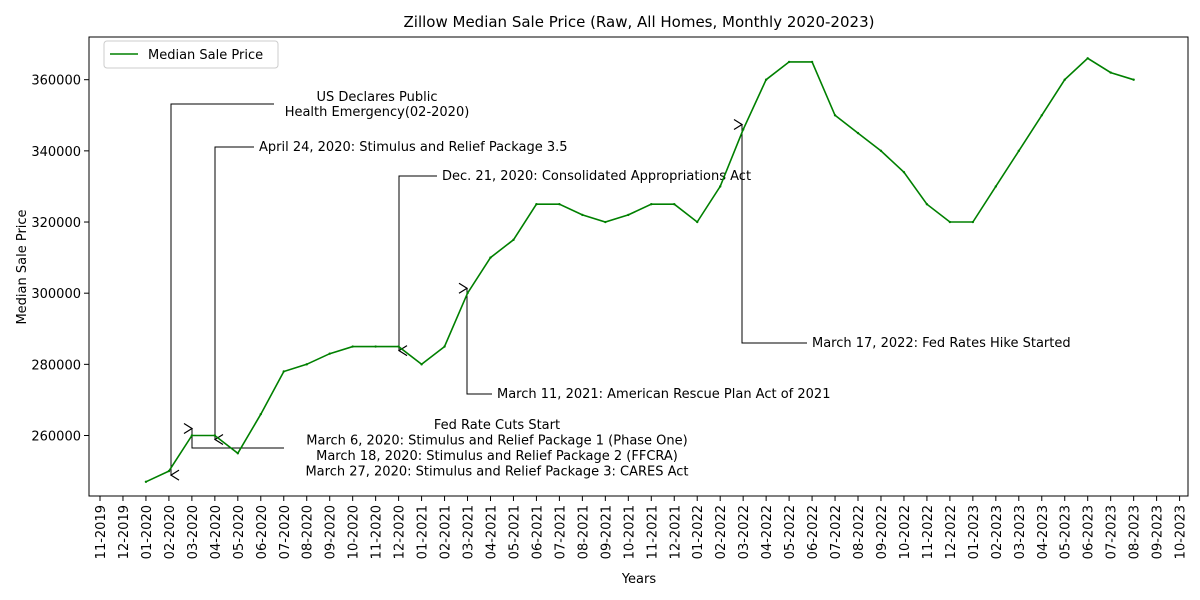 Image resolution: width=1200 pixels, height=600 pixels. Describe the element at coordinates (216, 532) in the screenshot. I see `x-tick-label: 04-2020` at that location.